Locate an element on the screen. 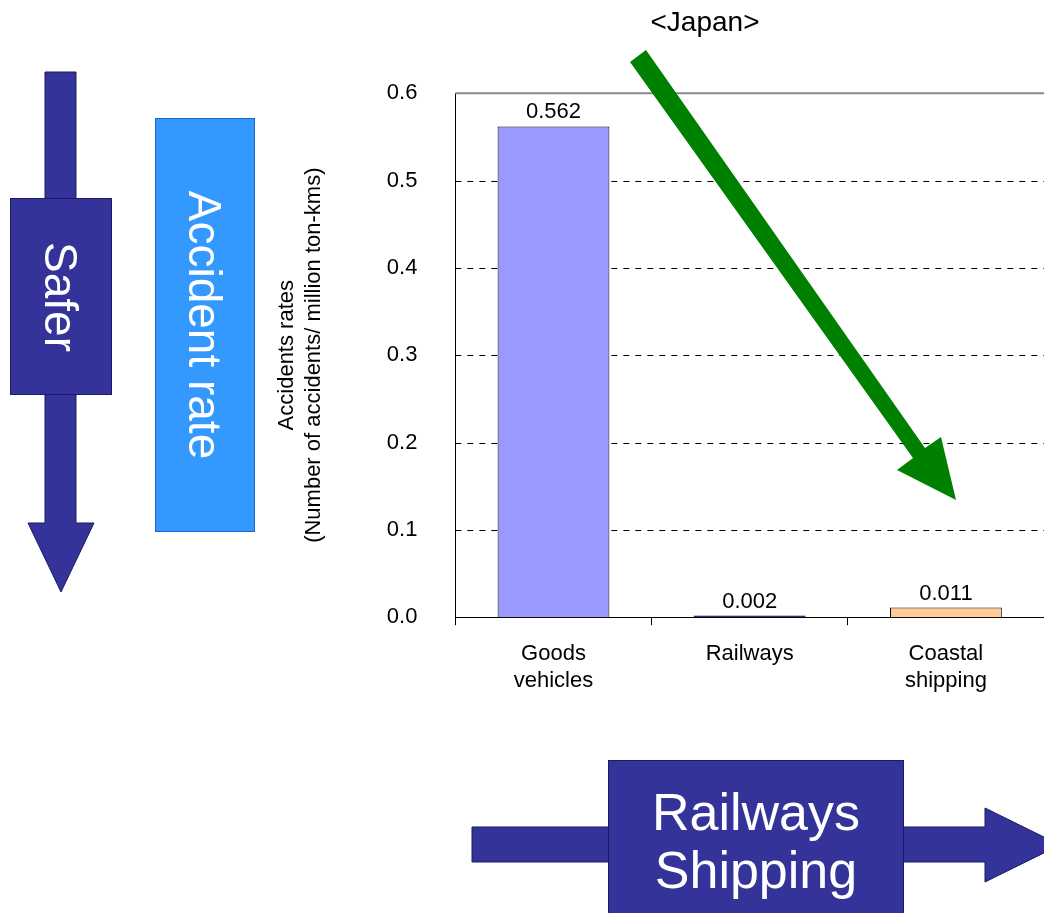 This screenshot has height=913, width=1044. y-tick-label: 0.5 is located at coordinates (402, 179).